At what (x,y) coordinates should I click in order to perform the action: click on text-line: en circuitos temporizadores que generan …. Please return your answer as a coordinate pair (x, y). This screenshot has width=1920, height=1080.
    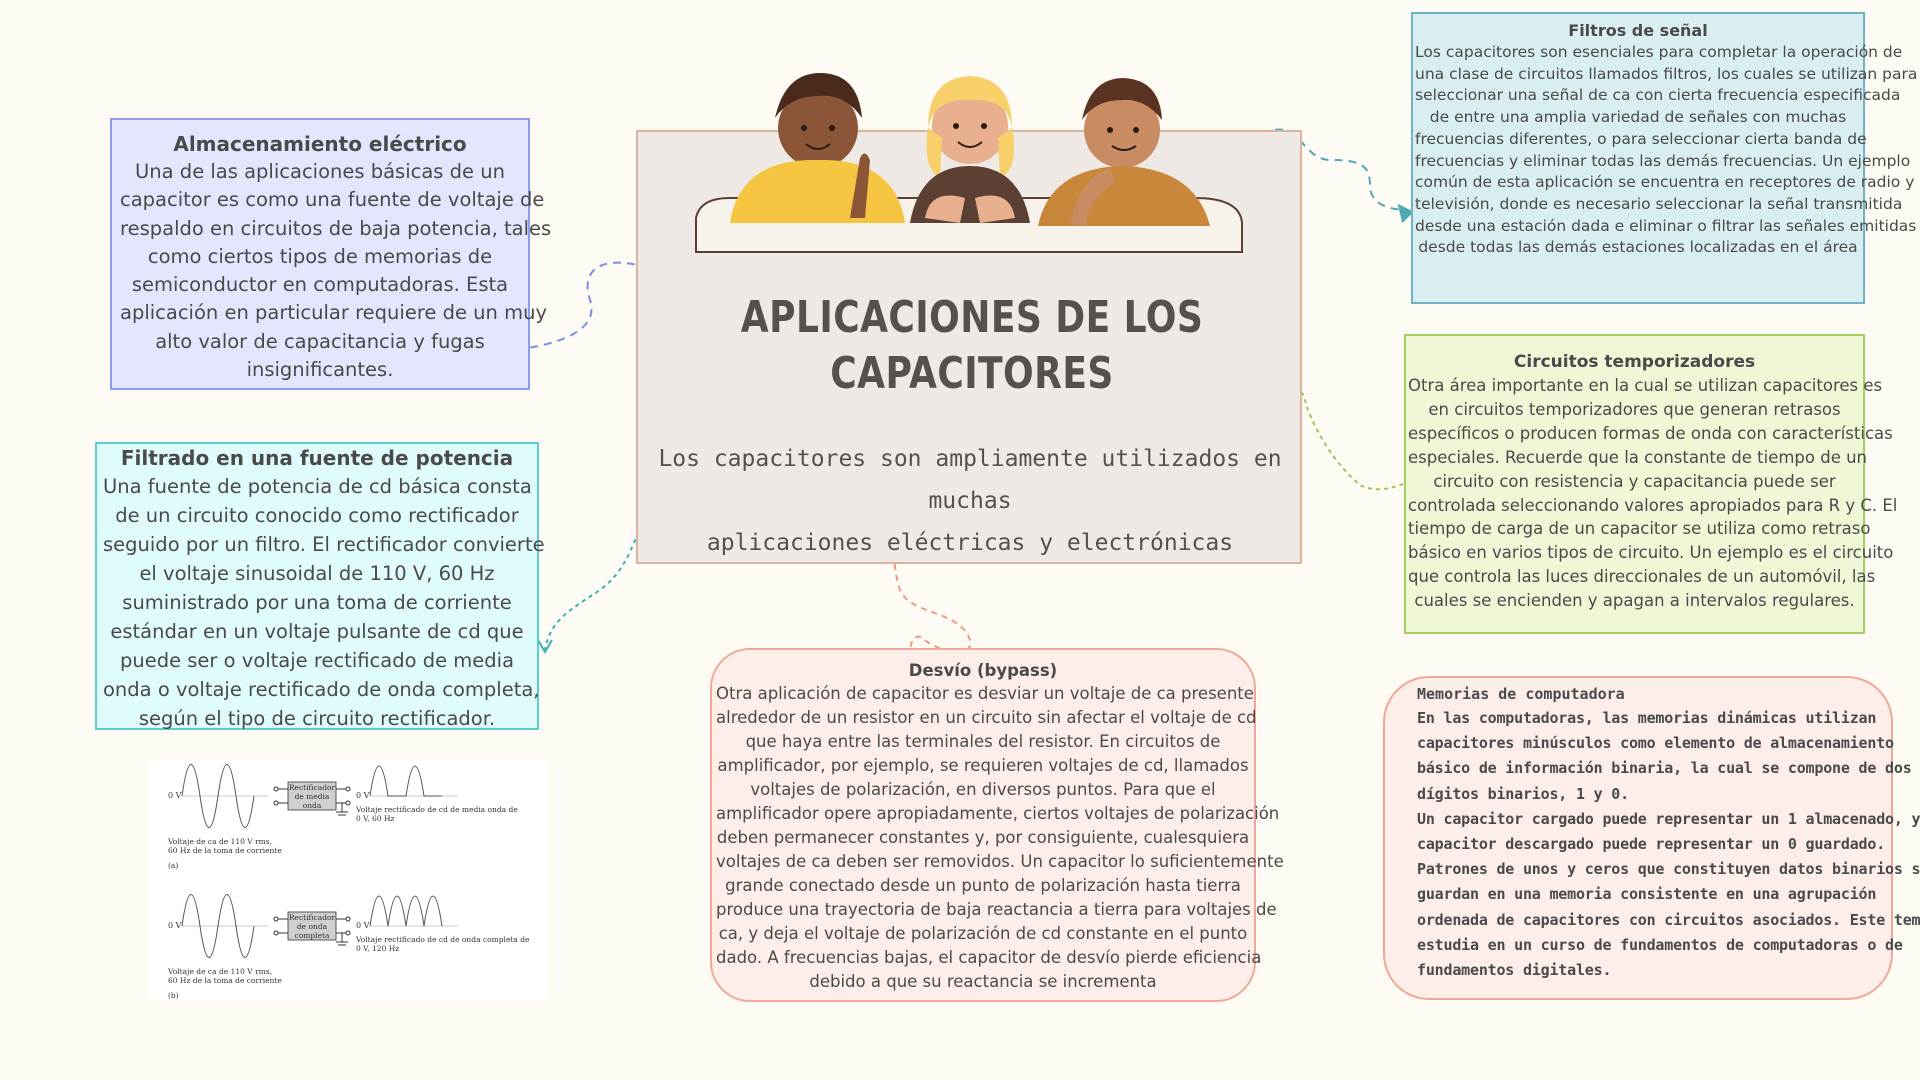
    Looking at the image, I should click on (1634, 409).